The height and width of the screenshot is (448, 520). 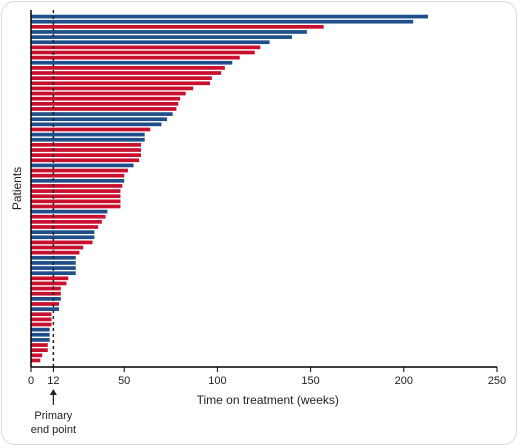 What do you see at coordinates (53, 430) in the screenshot?
I see `primary-end-point-label-line2: end point` at bounding box center [53, 430].